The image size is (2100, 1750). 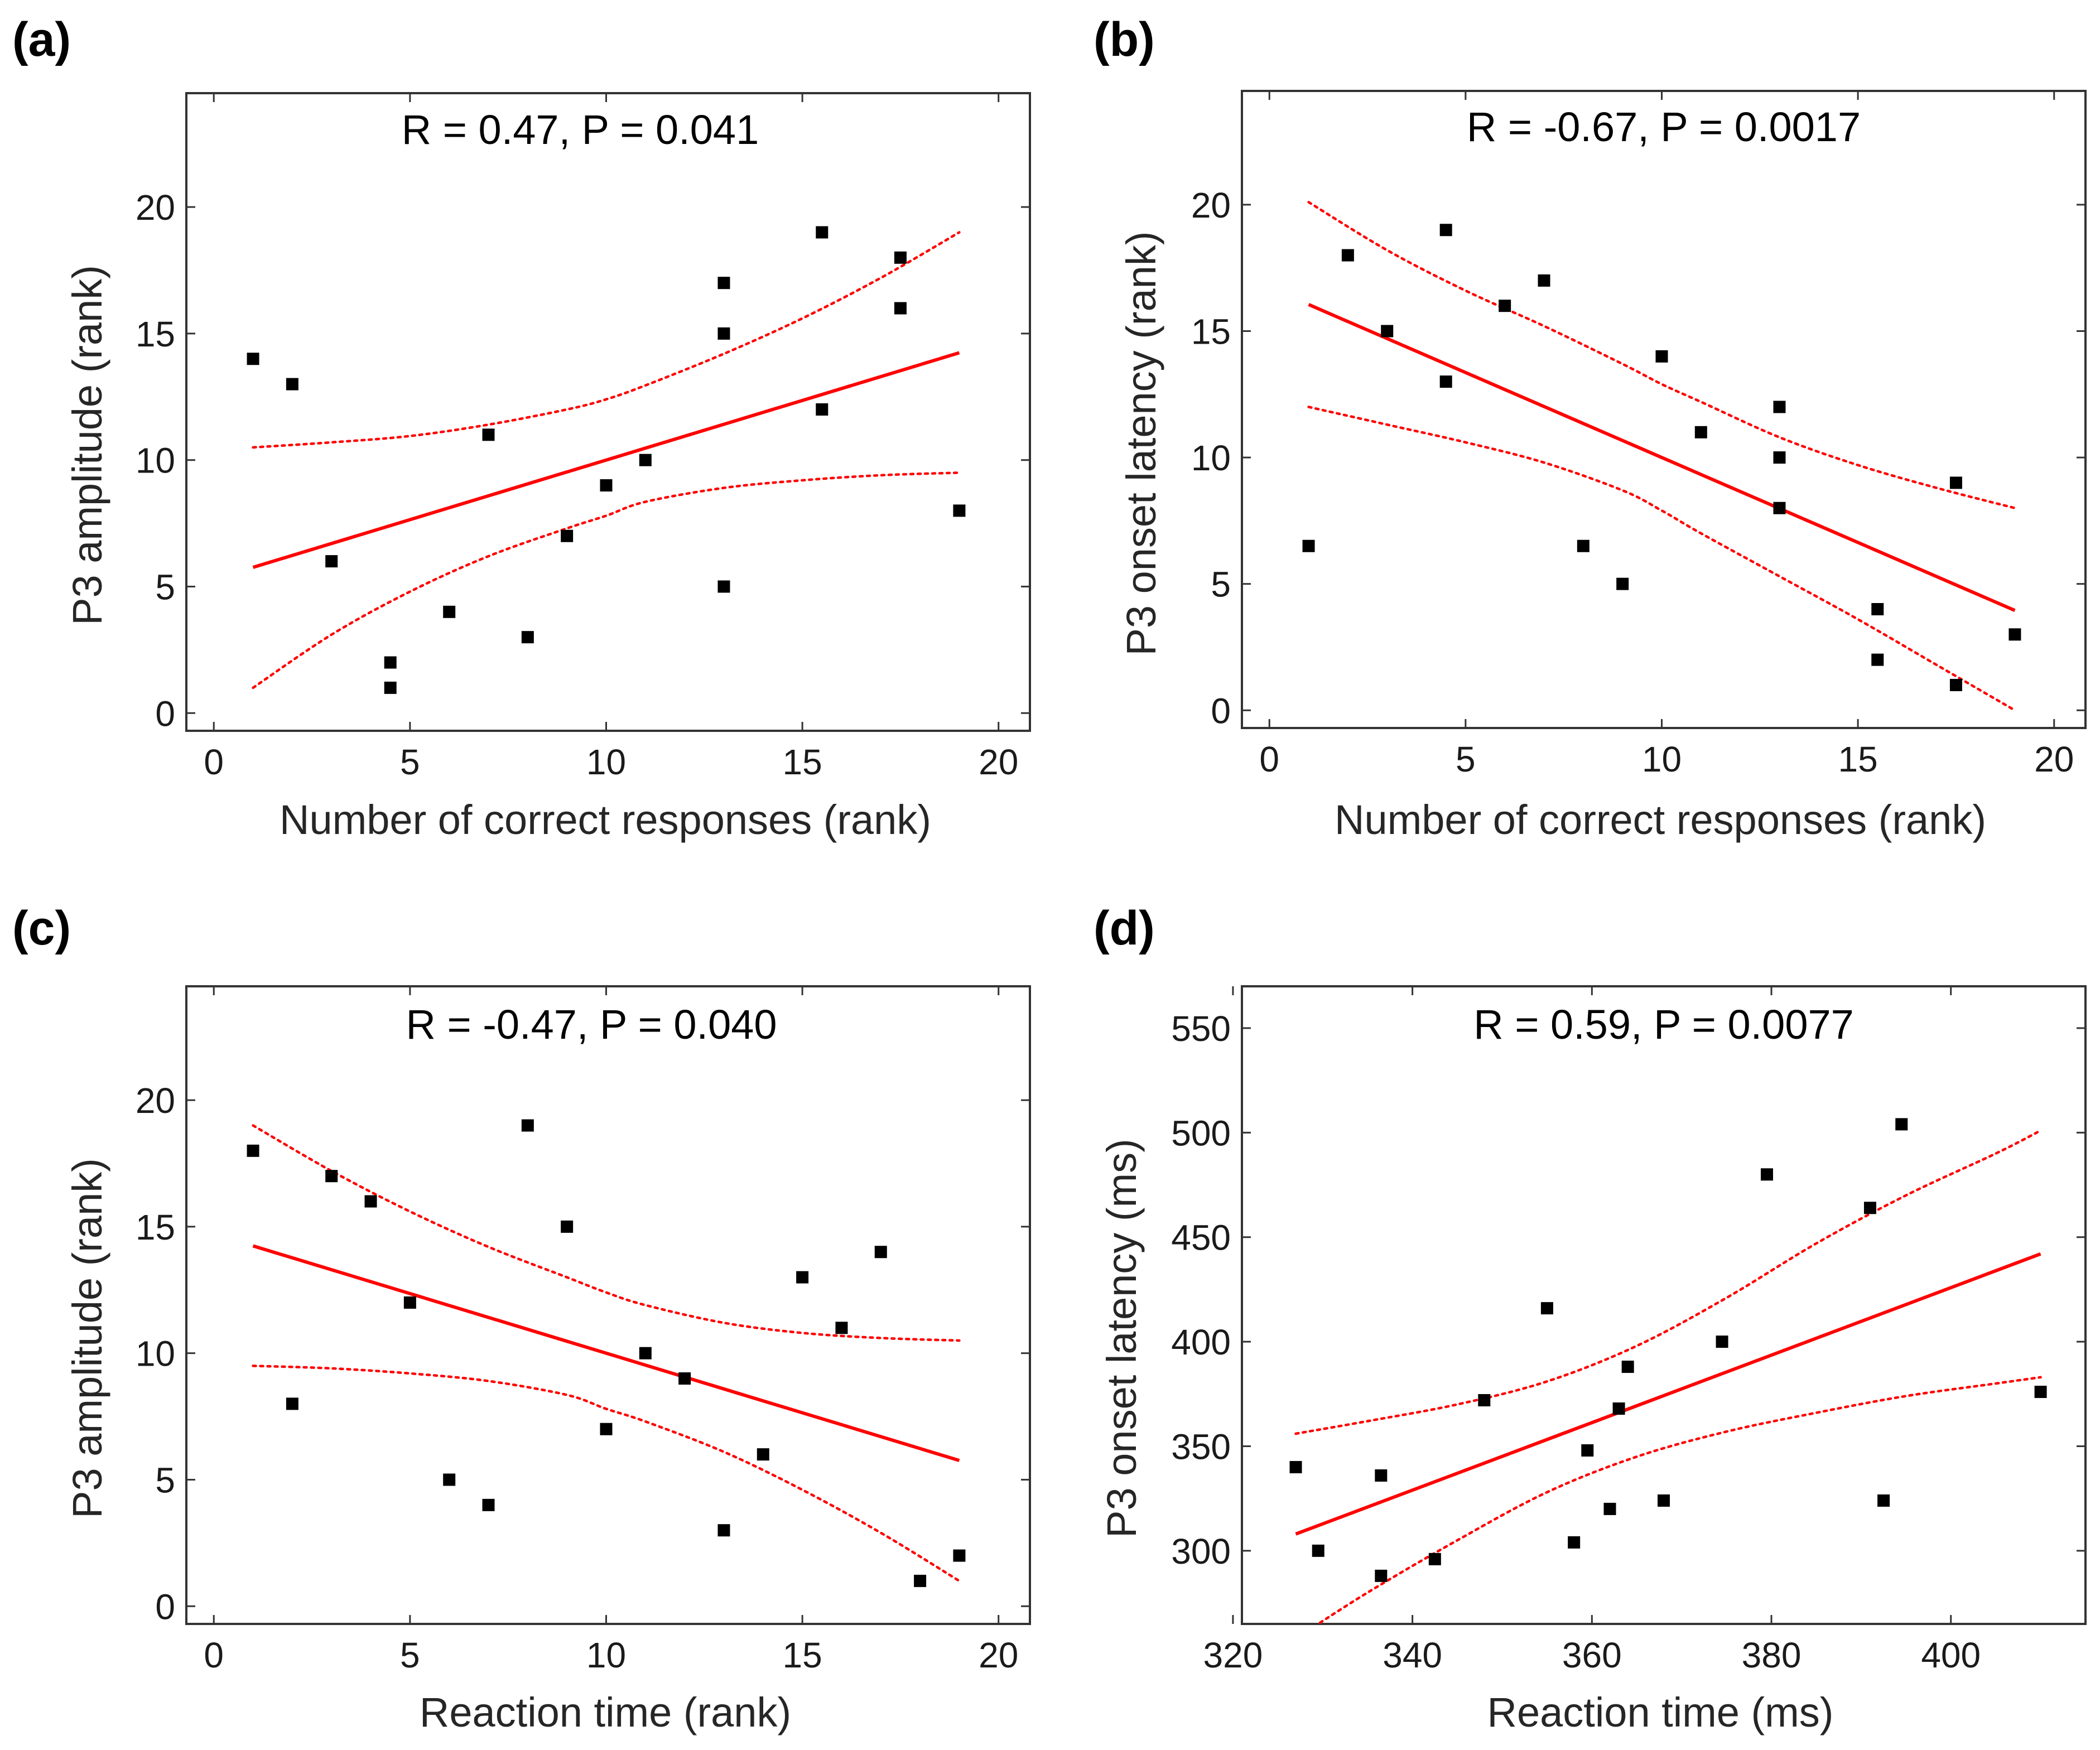 I want to click on panel-a-annotation: R = 0.47, P = 0.041, so click(x=580, y=130).